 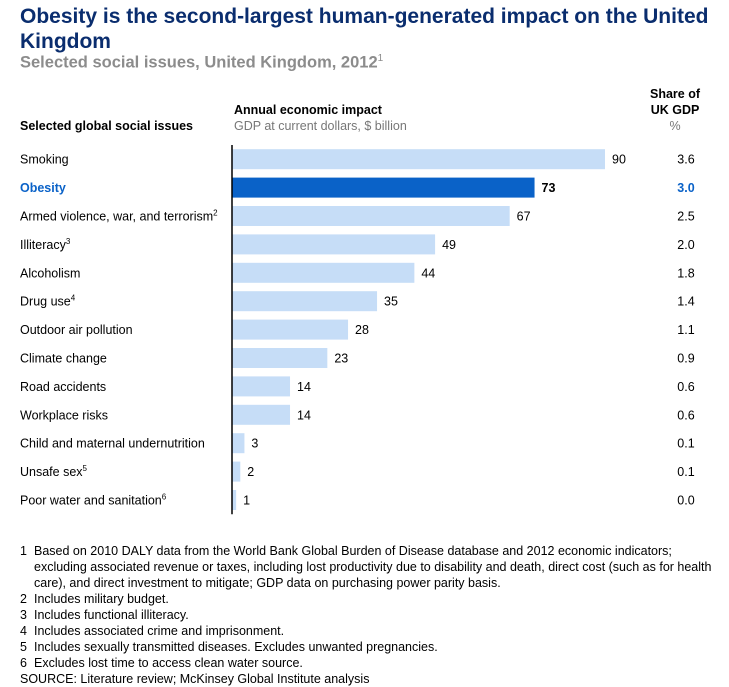 I want to click on impact-unit: GDP at current dollars, $ billion, so click(x=320, y=126).